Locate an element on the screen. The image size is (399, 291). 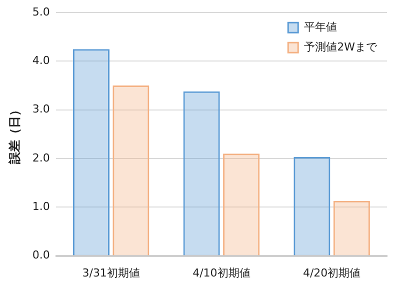
y-tick-label: 5.0 is located at coordinates (41, 11).